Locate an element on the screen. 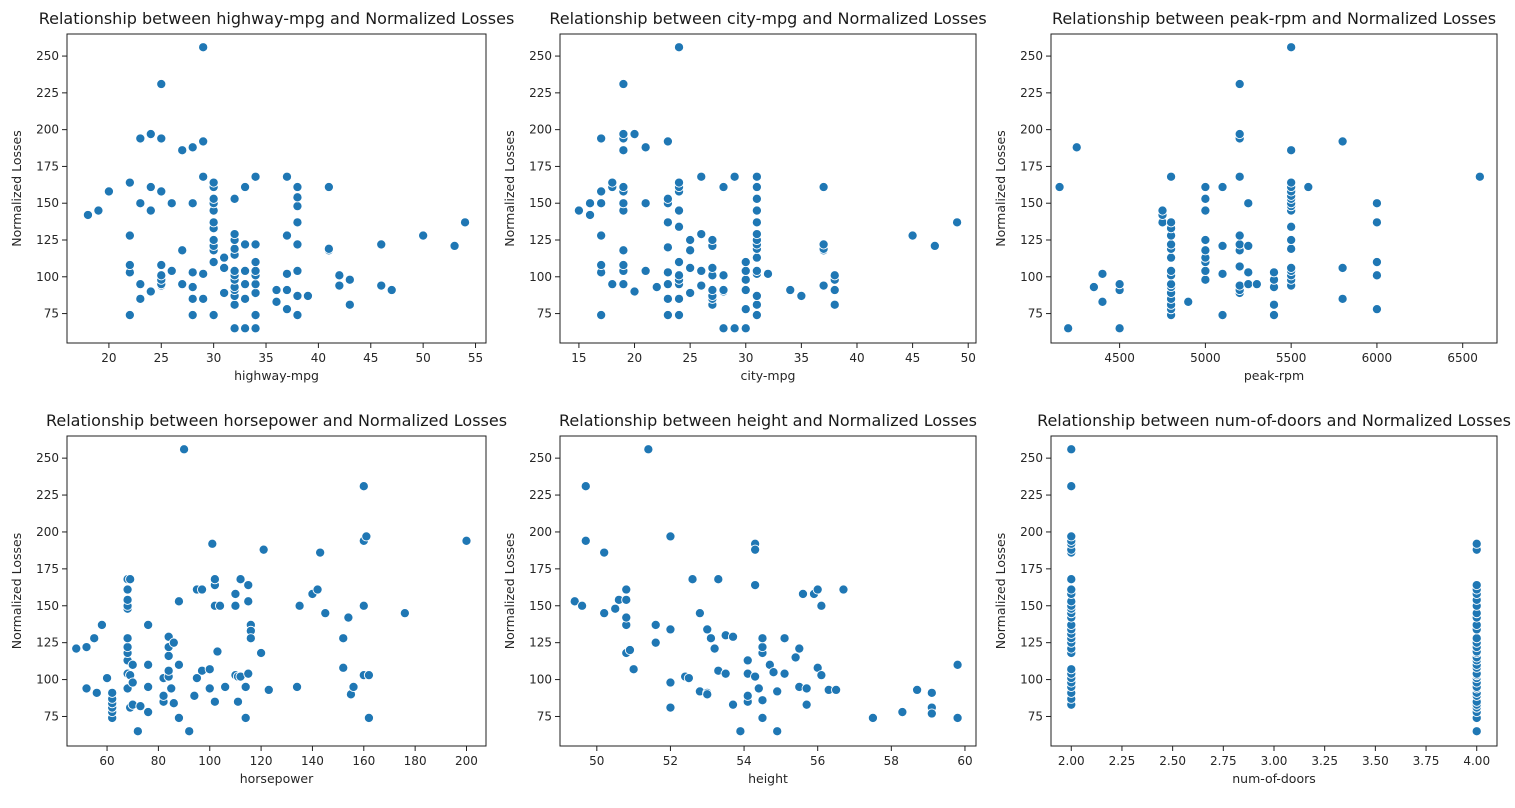 This screenshot has width=1515, height=808. y-tick-label: 125 is located at coordinates (1031, 643).